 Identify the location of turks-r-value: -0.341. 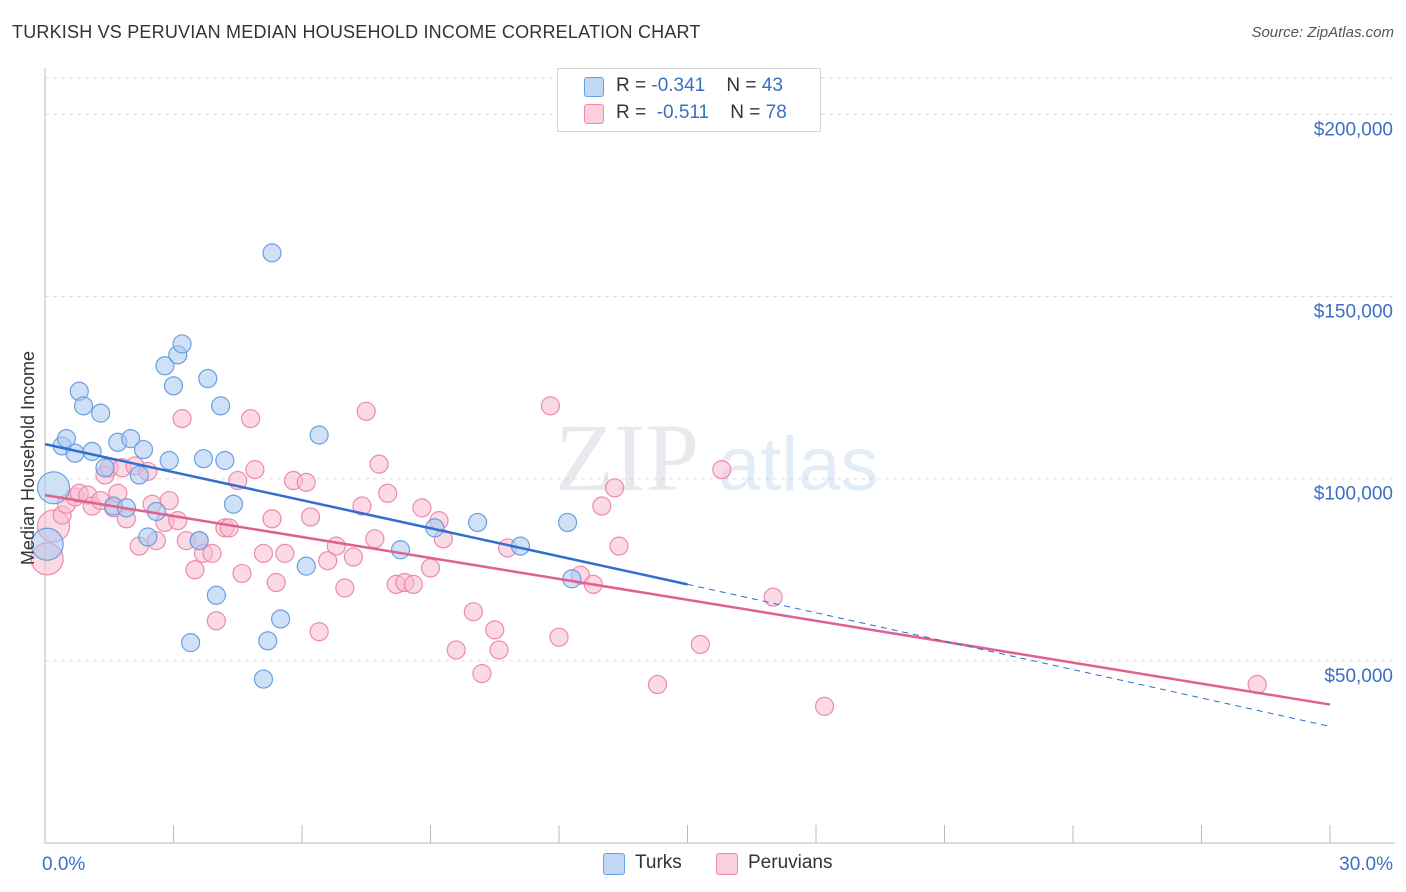
(678, 85).